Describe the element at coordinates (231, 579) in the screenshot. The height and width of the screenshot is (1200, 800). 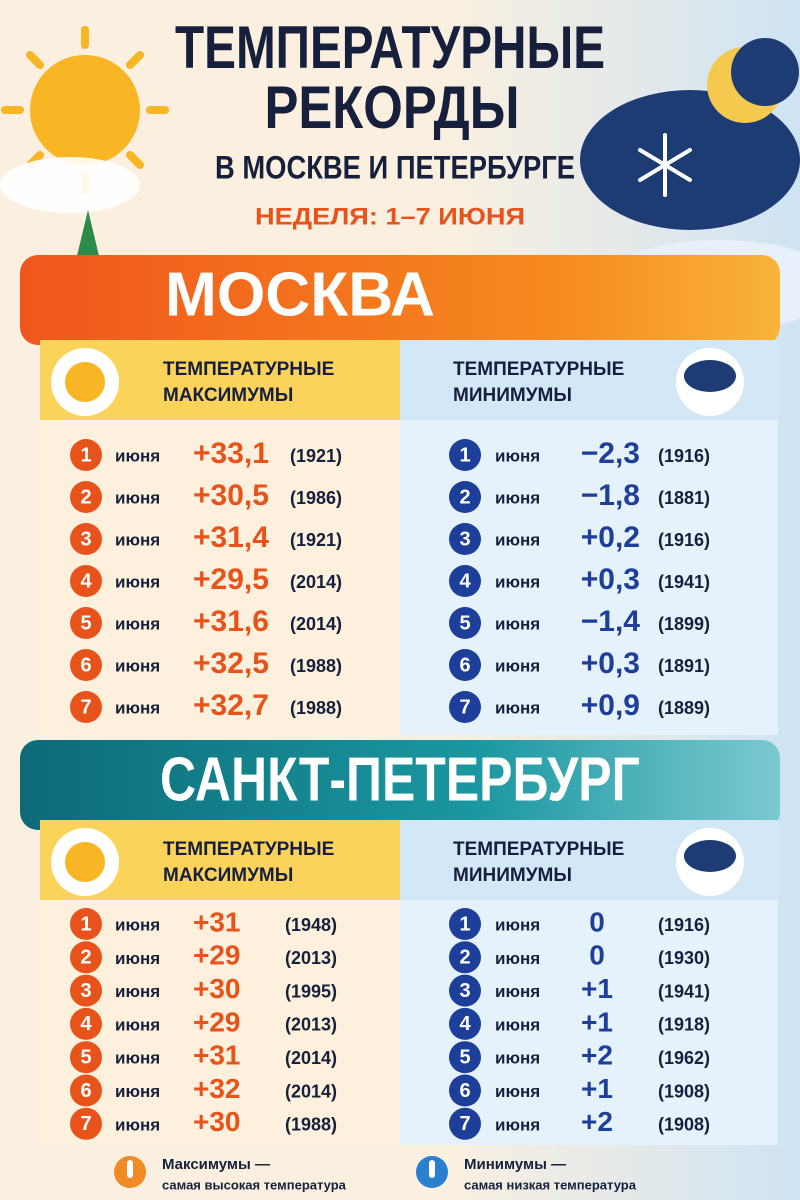
I see `max-value: +29,5` at that location.